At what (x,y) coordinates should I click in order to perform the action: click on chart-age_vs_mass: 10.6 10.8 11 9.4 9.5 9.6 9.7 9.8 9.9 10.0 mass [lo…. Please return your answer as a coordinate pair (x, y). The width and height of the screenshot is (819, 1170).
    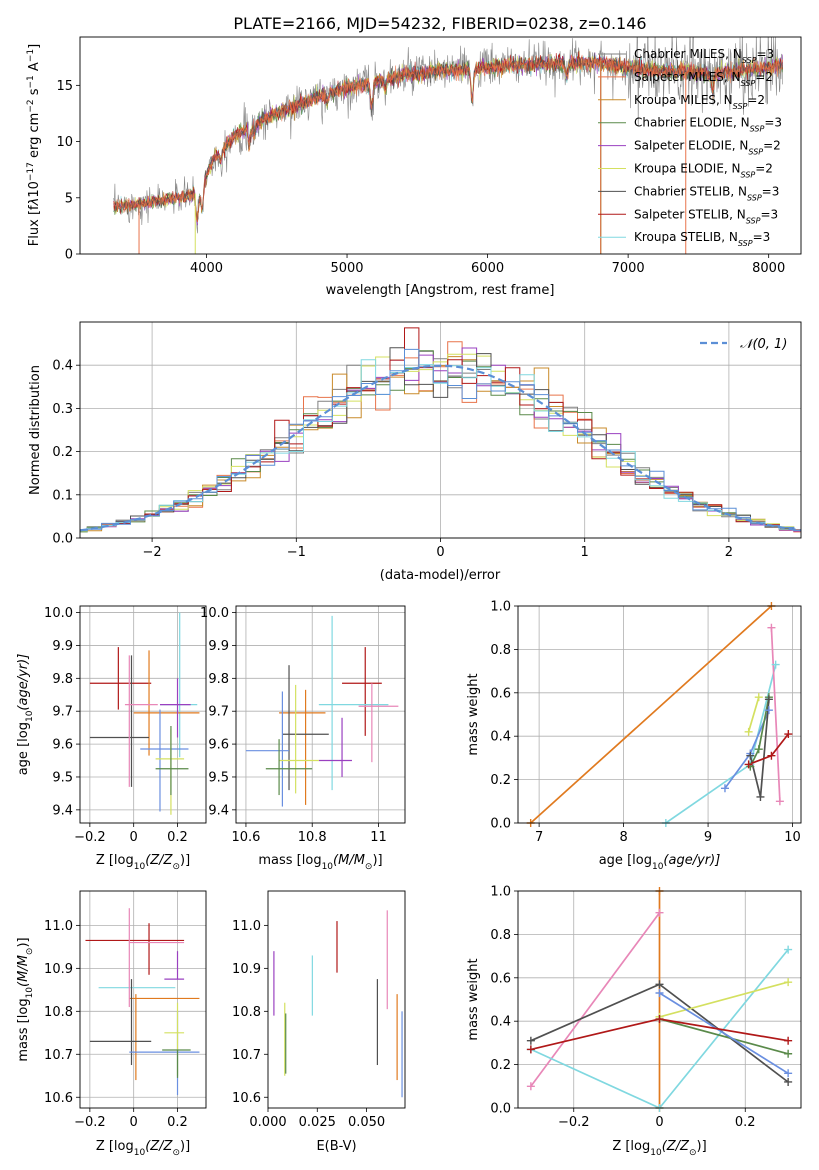
    Looking at the image, I should click on (303, 738).